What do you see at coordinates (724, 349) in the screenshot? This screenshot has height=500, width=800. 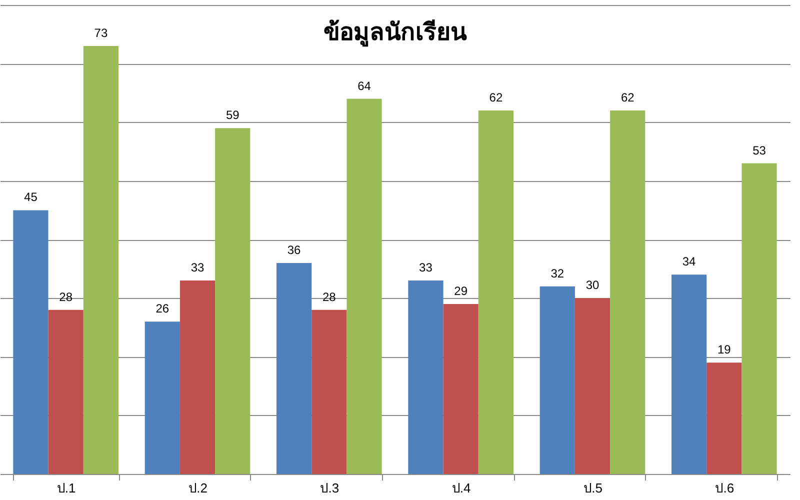 I see `data-label: 19` at bounding box center [724, 349].